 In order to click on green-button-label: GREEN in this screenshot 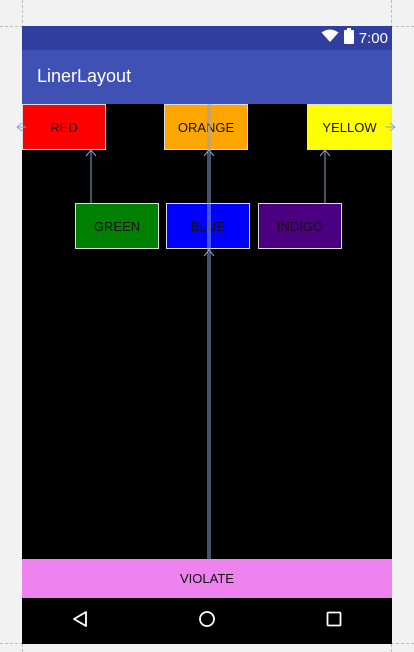, I will do `click(117, 226)`.